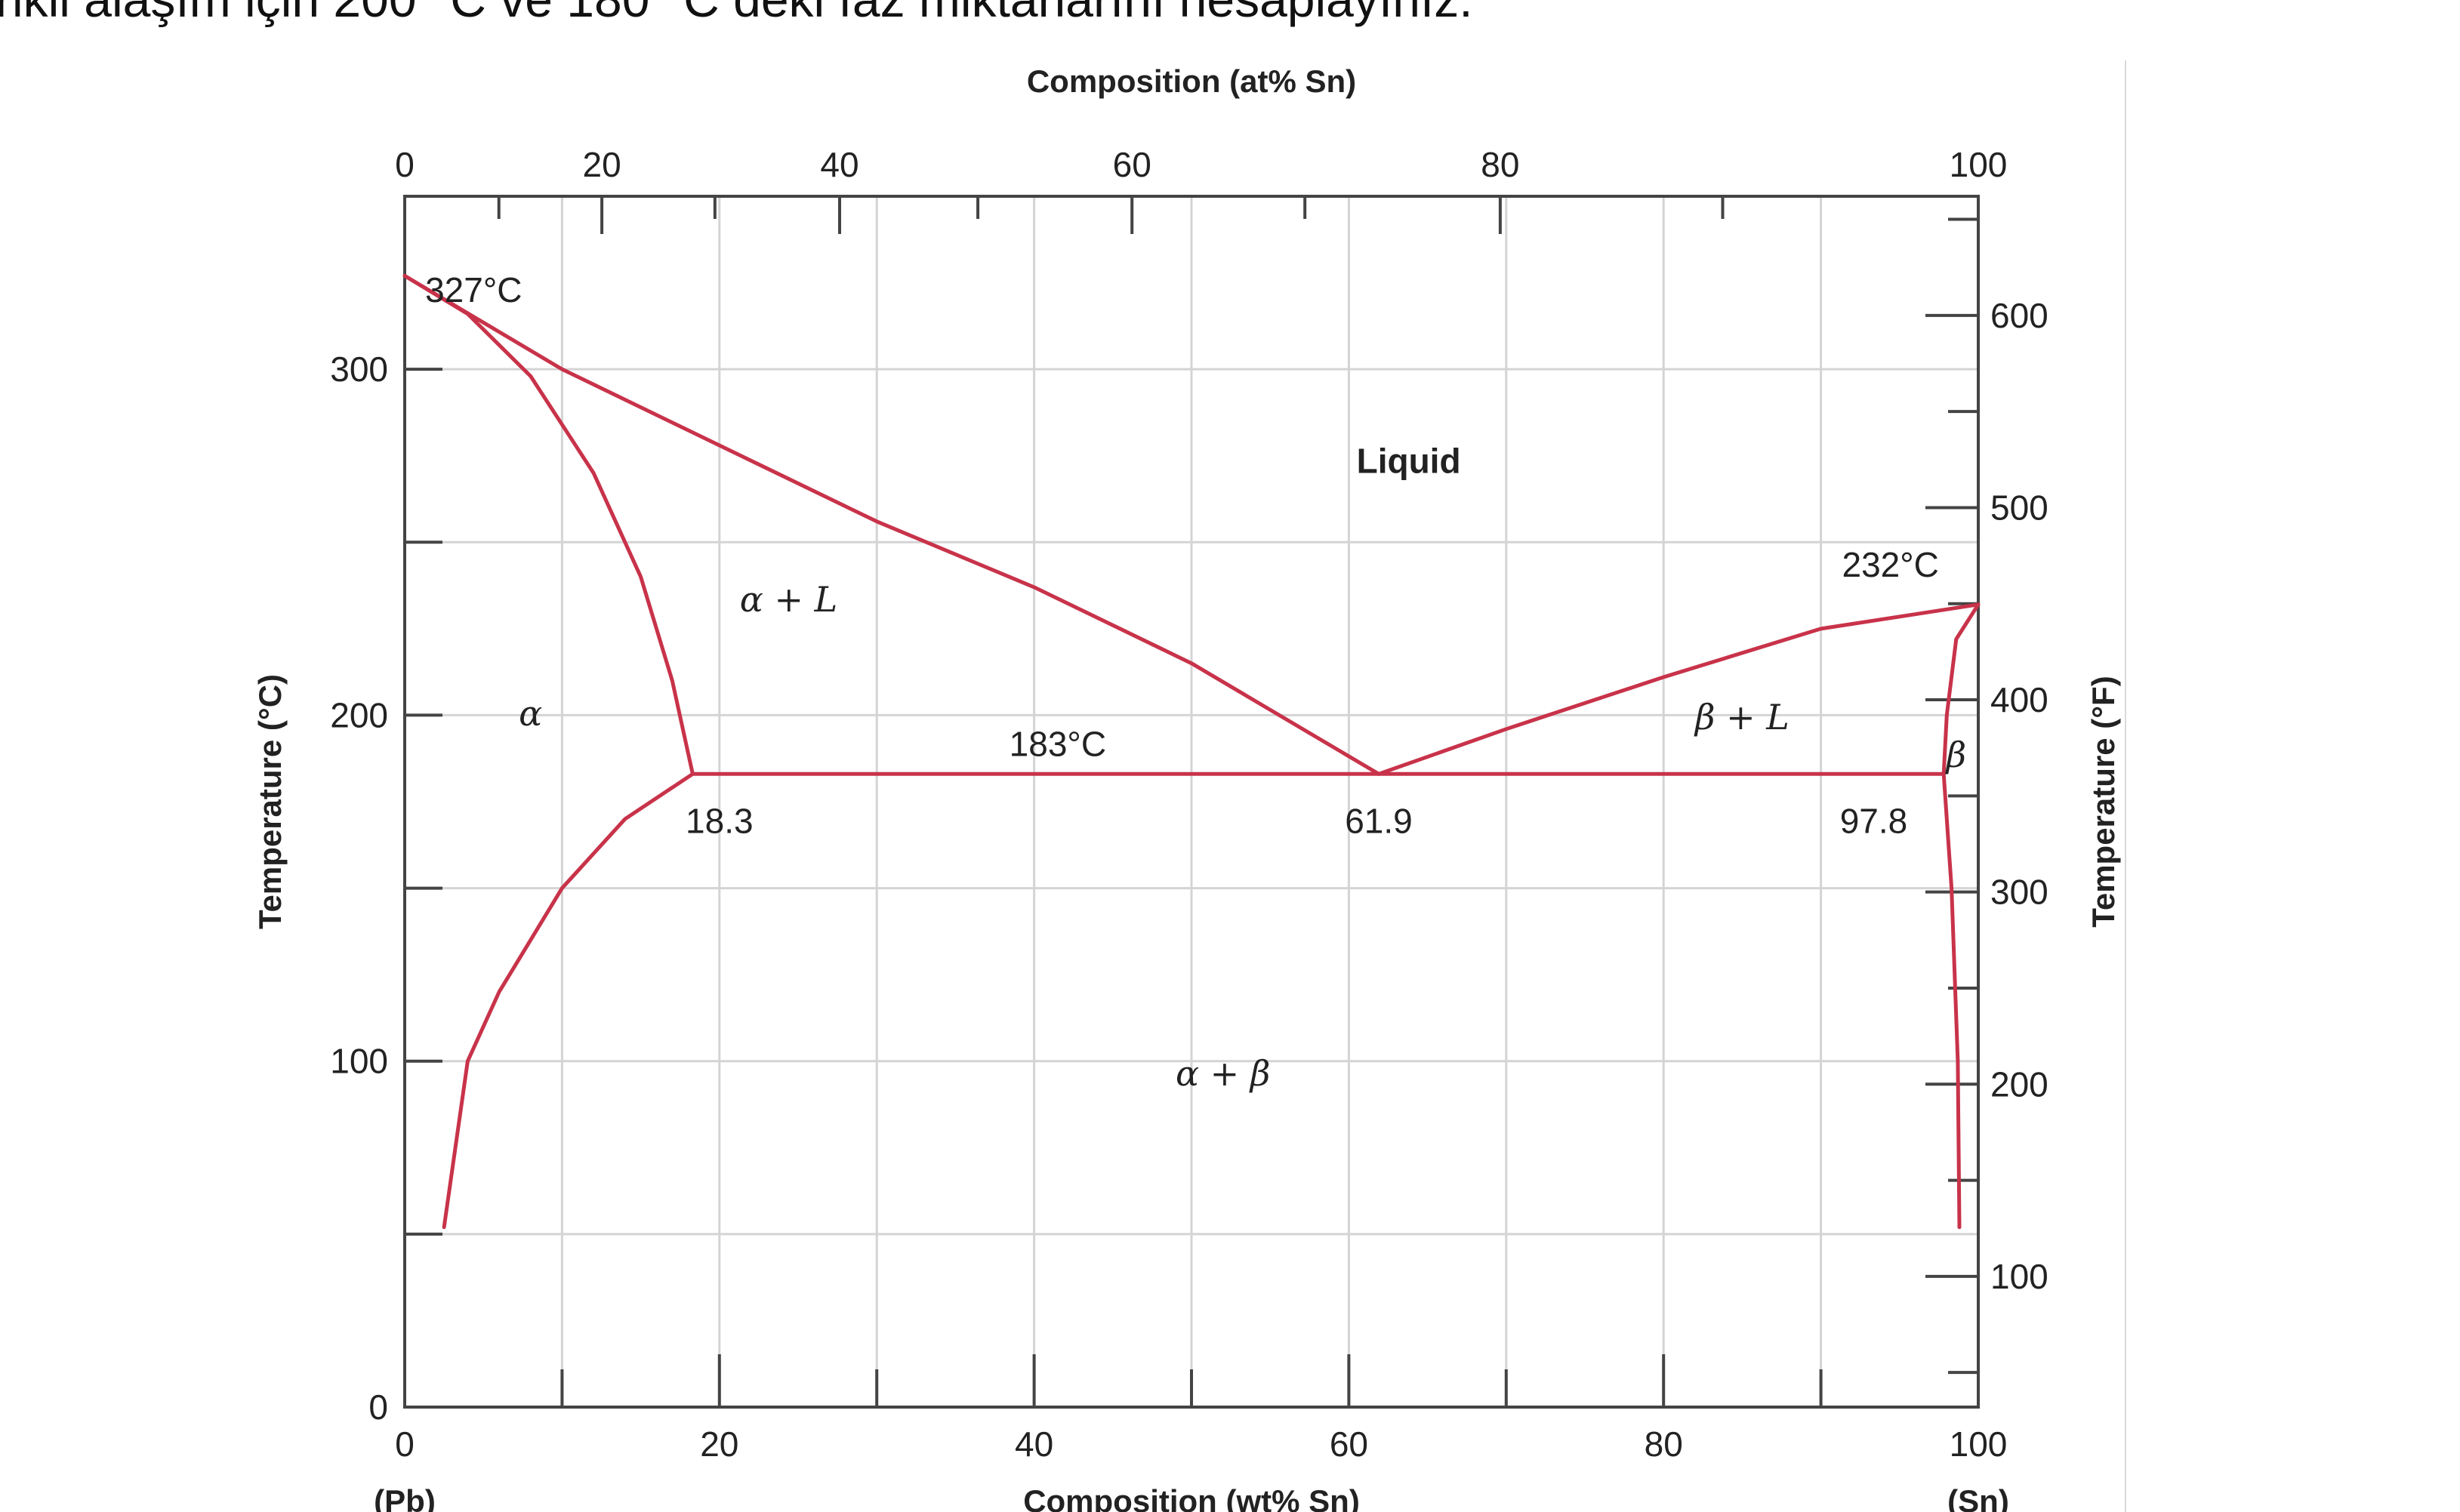  What do you see at coordinates (405, 1444) in the screenshot?
I see `bottom-tick-label: 0` at bounding box center [405, 1444].